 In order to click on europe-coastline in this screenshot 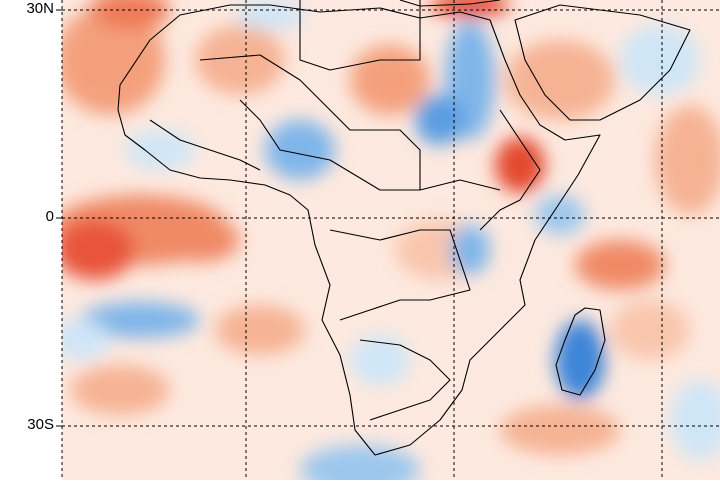, I will do `click(450, 3)`.